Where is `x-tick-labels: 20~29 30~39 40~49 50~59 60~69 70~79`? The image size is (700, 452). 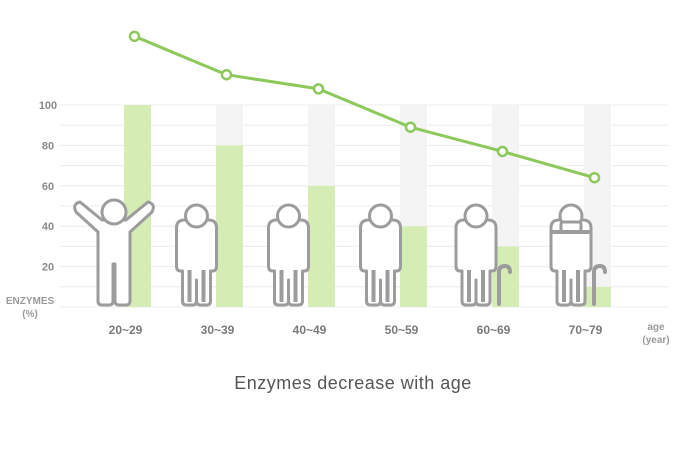
x-tick-labels: 20~29 30~39 40~49 50~59 60~69 70~79 is located at coordinates (356, 330).